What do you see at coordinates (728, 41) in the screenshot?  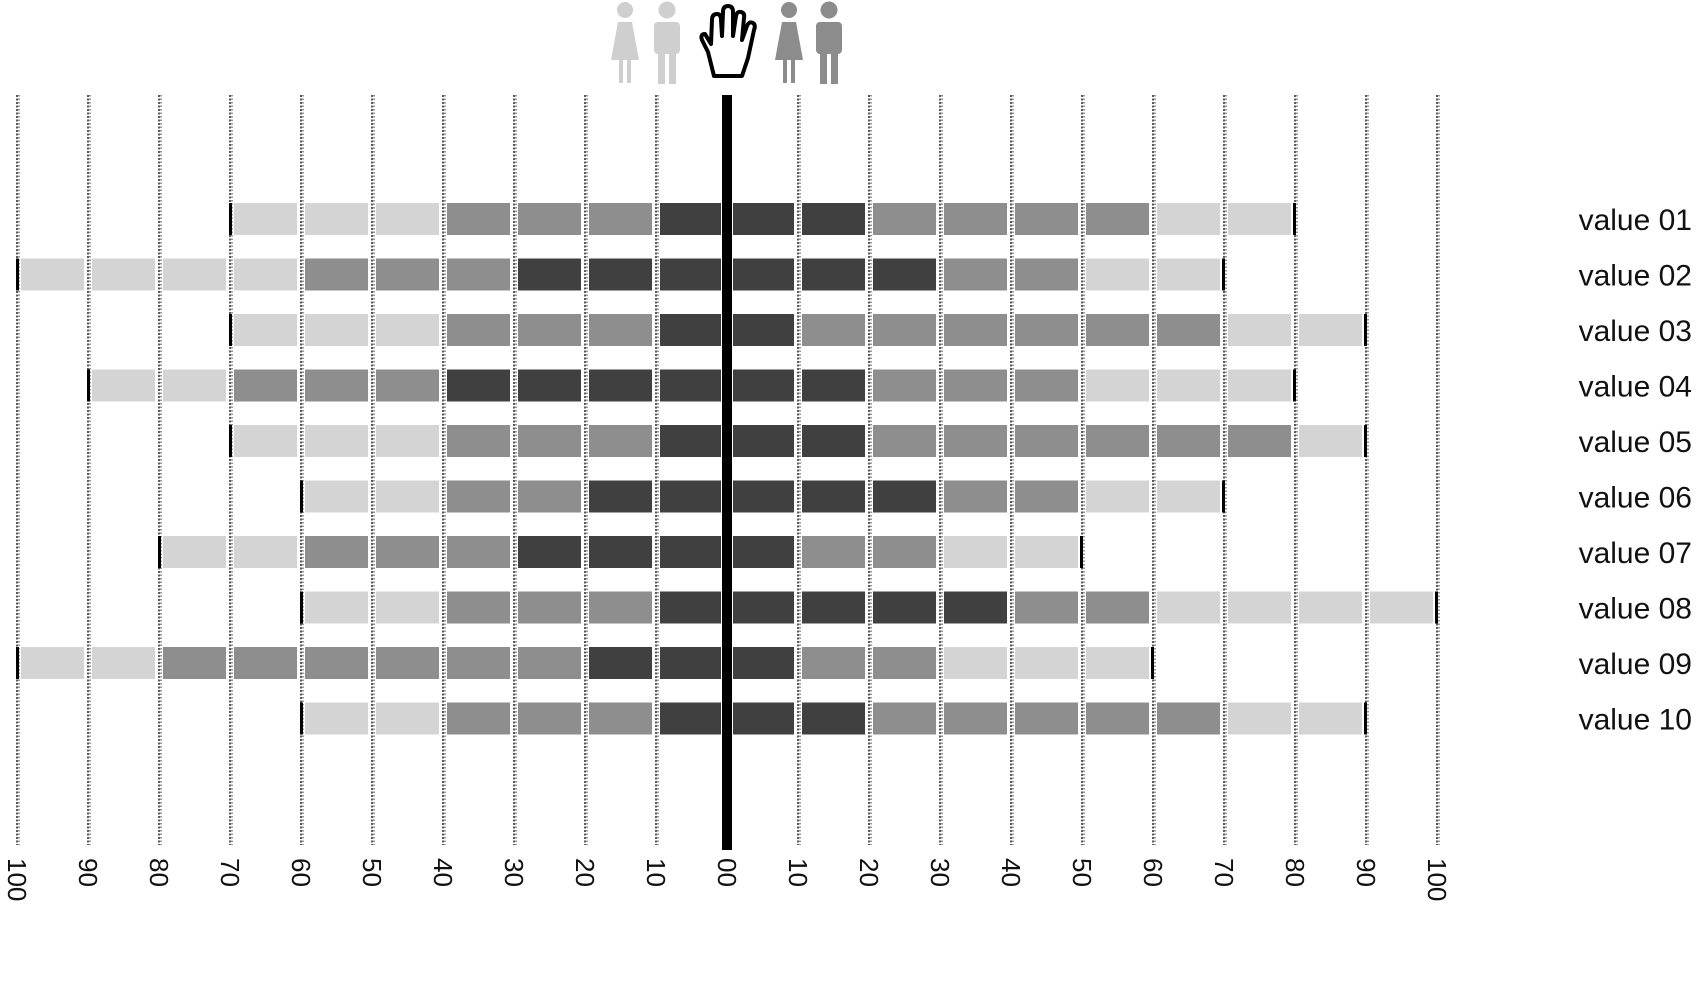 I see `hand-icon` at bounding box center [728, 41].